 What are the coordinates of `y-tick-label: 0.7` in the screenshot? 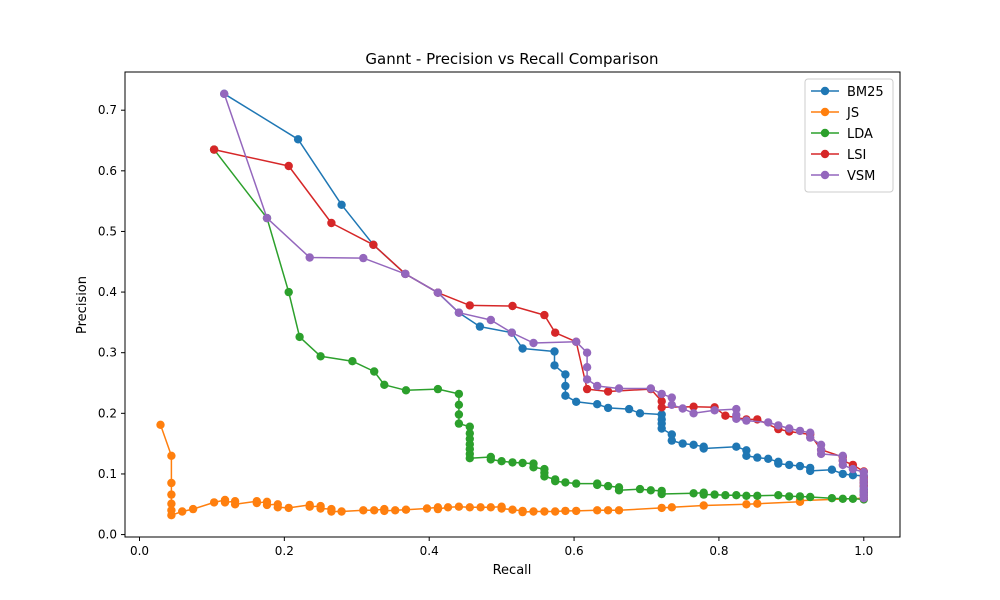 It's located at (107, 110).